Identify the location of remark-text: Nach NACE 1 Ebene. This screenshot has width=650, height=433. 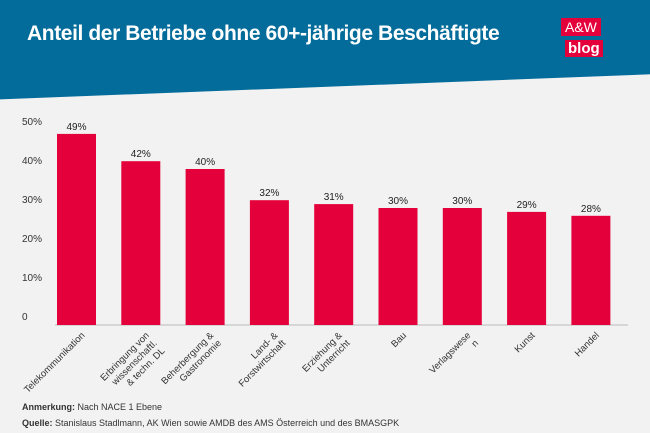
(119, 407).